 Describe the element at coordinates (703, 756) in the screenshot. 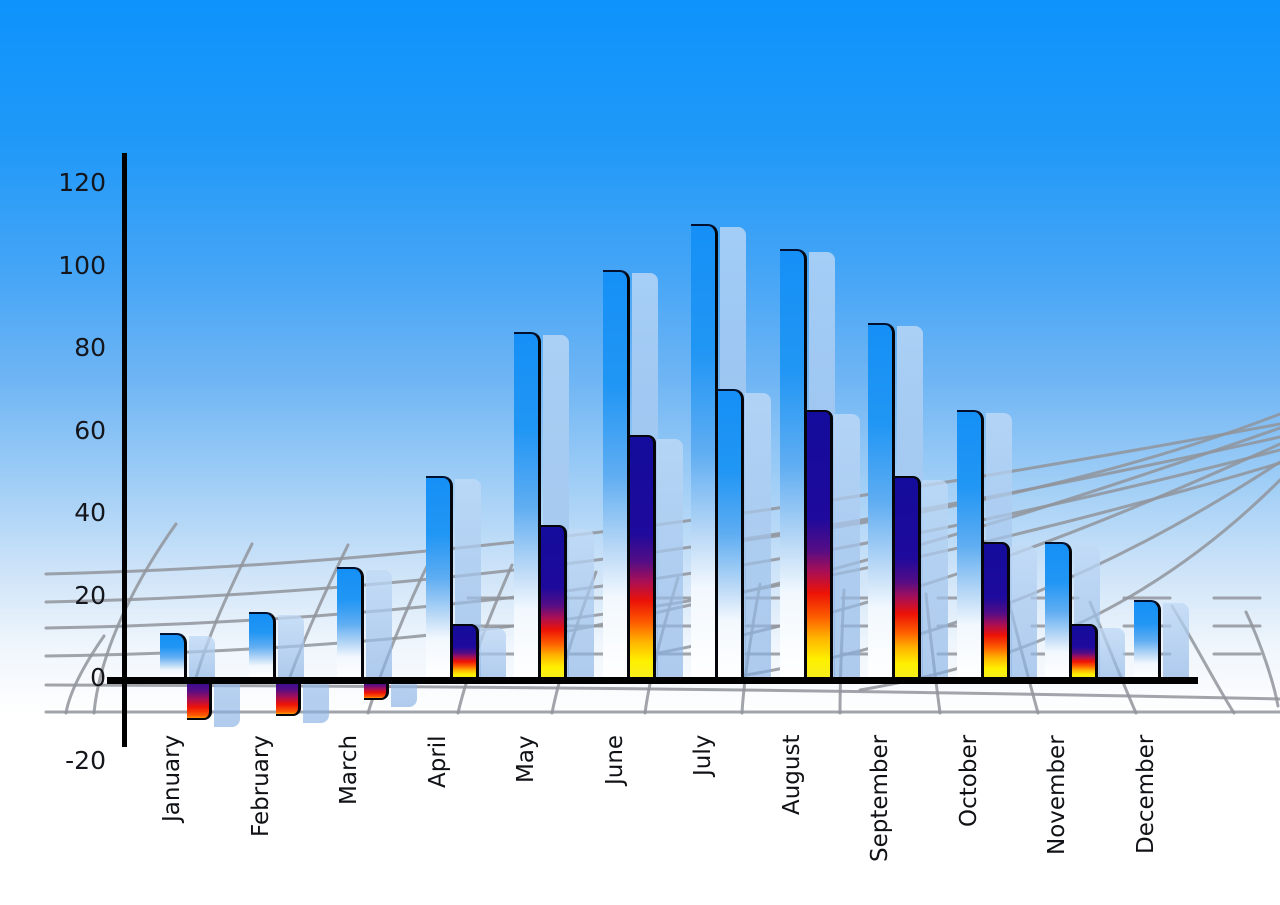

I see `month-label: July` at that location.